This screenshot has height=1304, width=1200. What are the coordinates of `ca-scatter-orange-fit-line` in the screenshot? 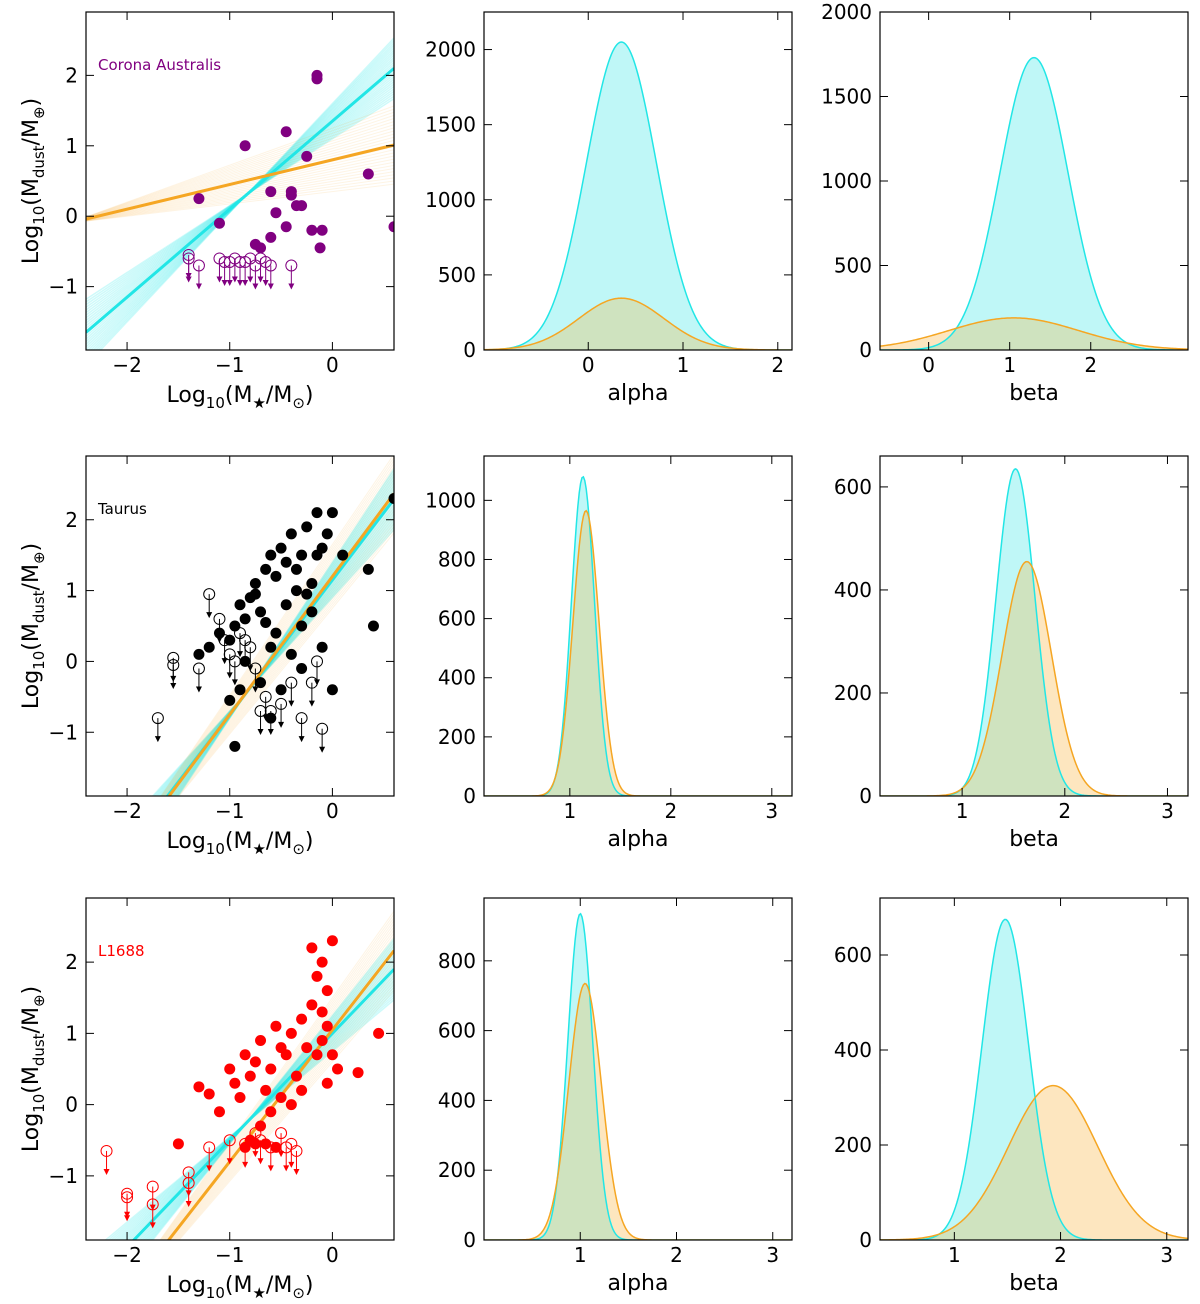 It's located at (240, 182).